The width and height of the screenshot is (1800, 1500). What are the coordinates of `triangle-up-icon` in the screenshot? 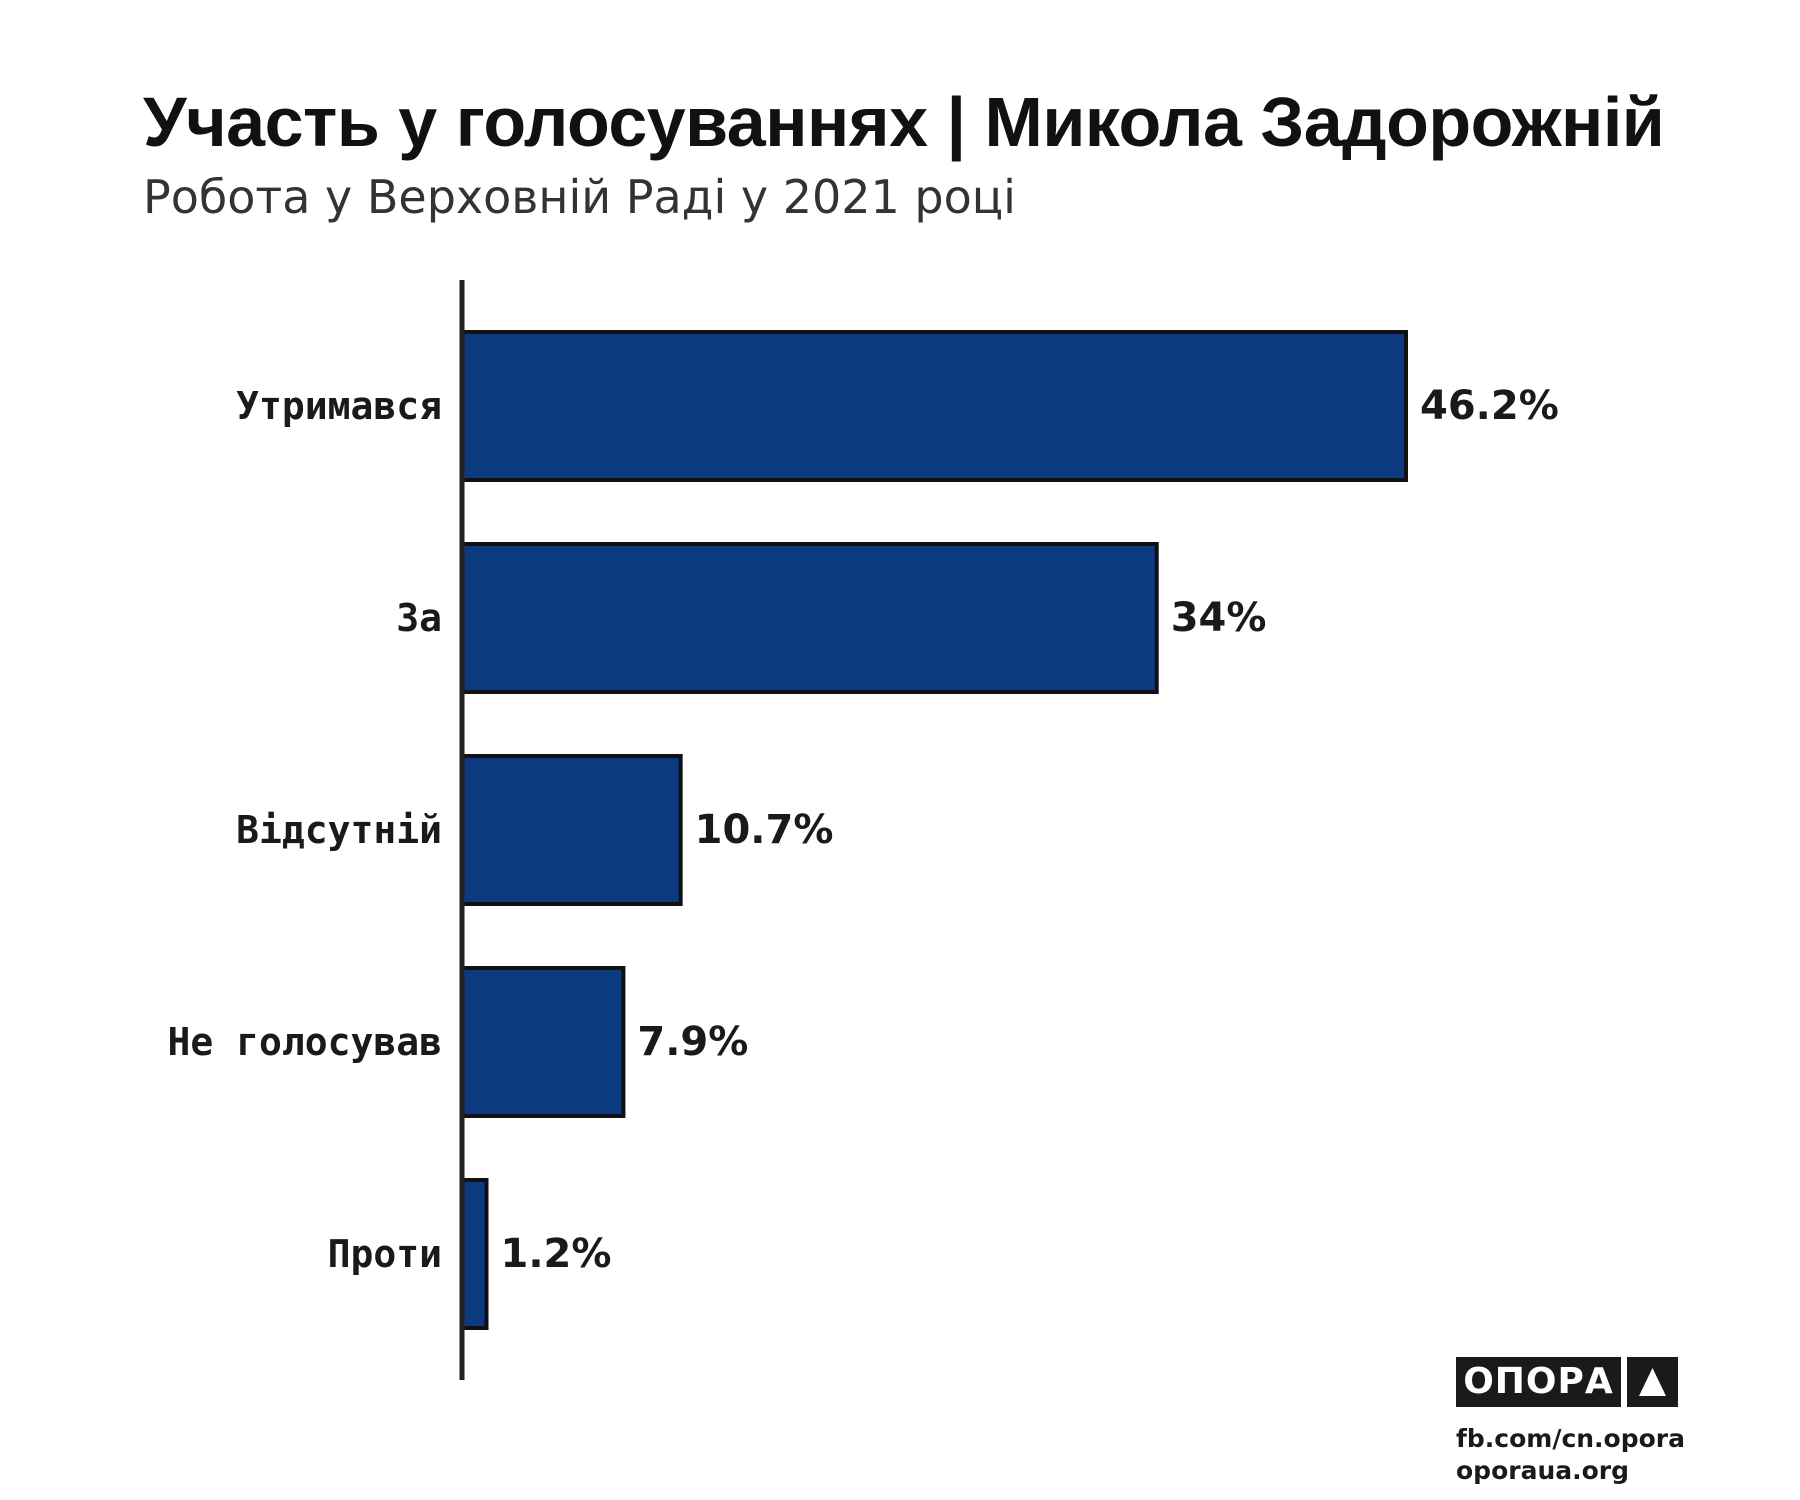 It's located at (1652, 1382).